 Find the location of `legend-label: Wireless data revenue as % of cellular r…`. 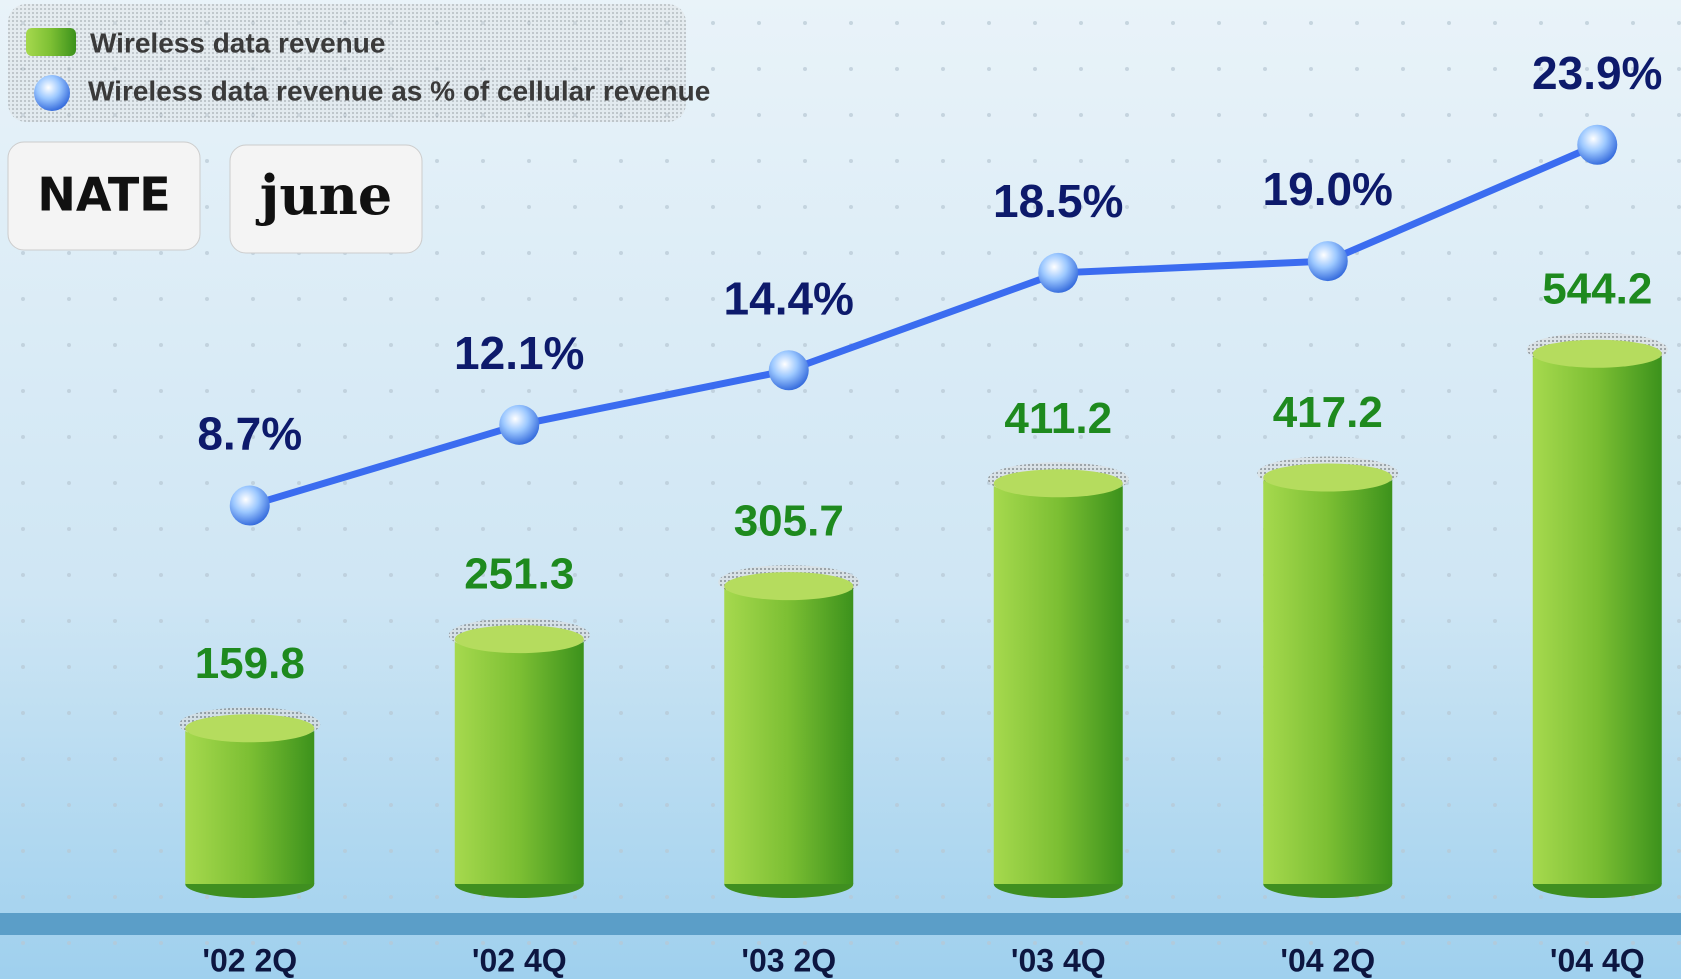

legend-label: Wireless data revenue as % of cellular r… is located at coordinates (399, 90).